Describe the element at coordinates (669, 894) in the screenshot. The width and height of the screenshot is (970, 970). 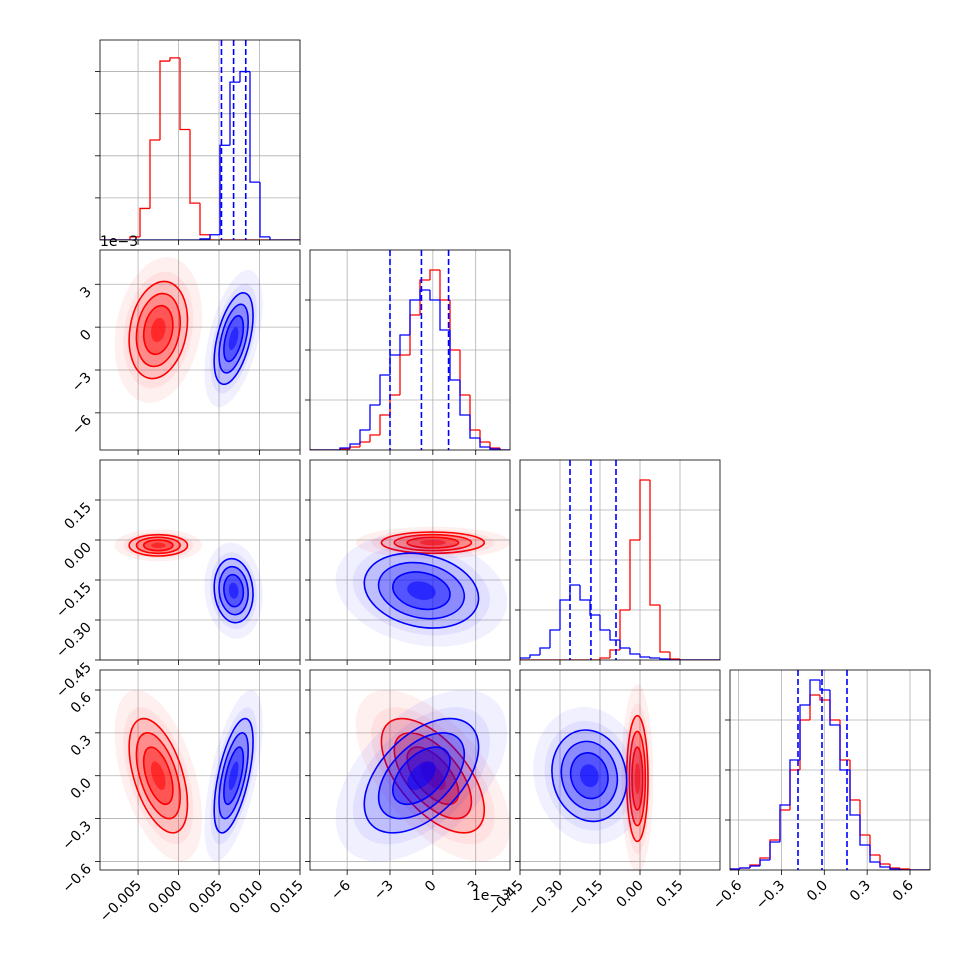
I see `x-tick-label: 0.15` at that location.